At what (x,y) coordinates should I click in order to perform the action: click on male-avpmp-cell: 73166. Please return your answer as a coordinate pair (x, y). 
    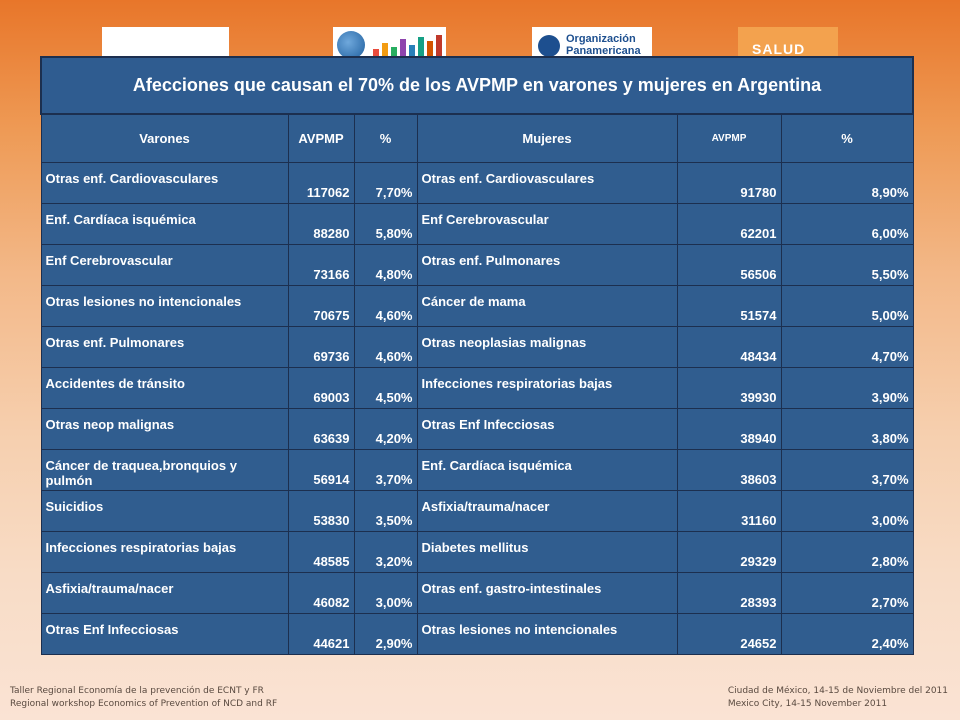
    Looking at the image, I should click on (321, 265).